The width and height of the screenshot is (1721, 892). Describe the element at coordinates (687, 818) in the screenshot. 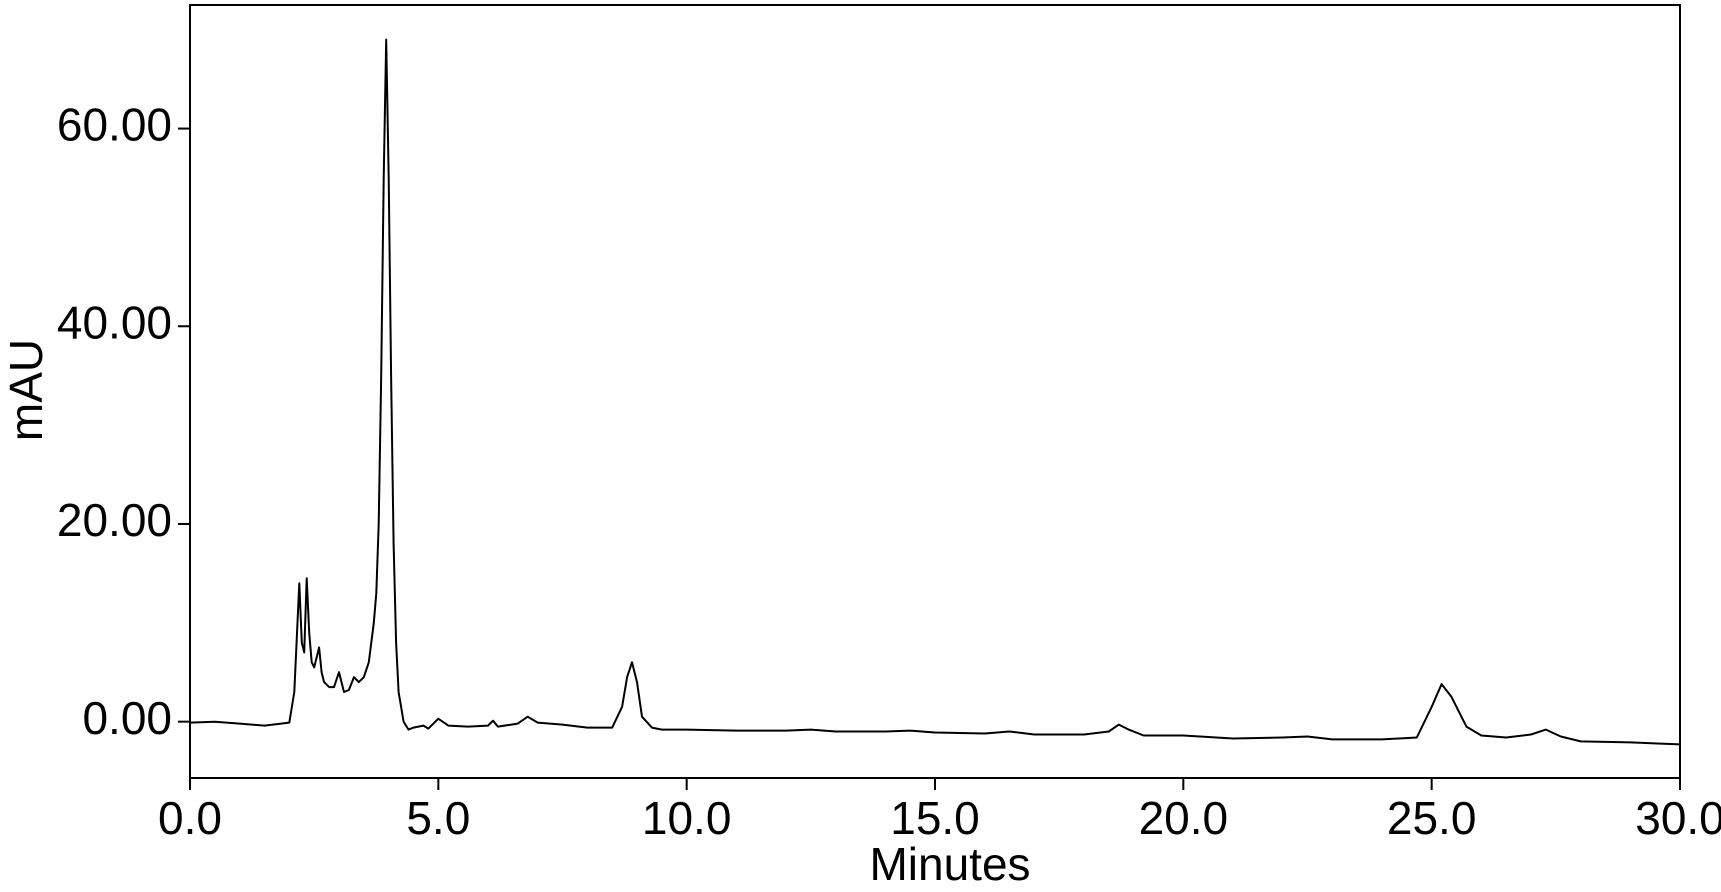

I see `x-tick-label: 10.0` at that location.